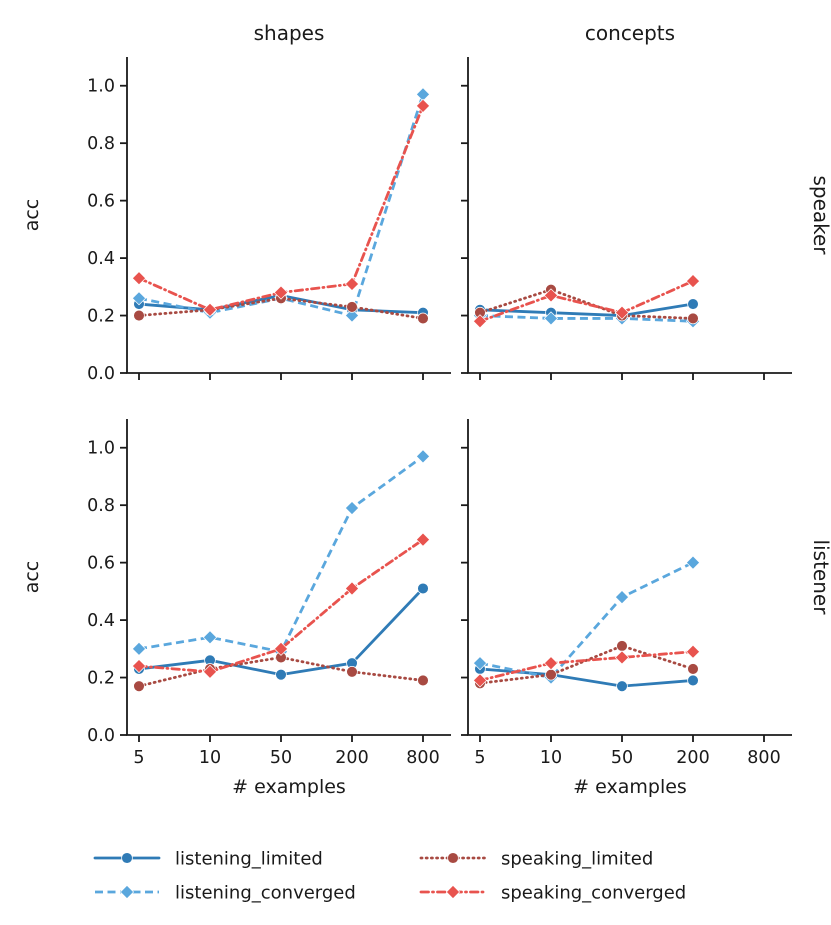 This screenshot has height=925, width=831. Describe the element at coordinates (32, 577) in the screenshot. I see `y-axis-label-bottom: acc` at that location.